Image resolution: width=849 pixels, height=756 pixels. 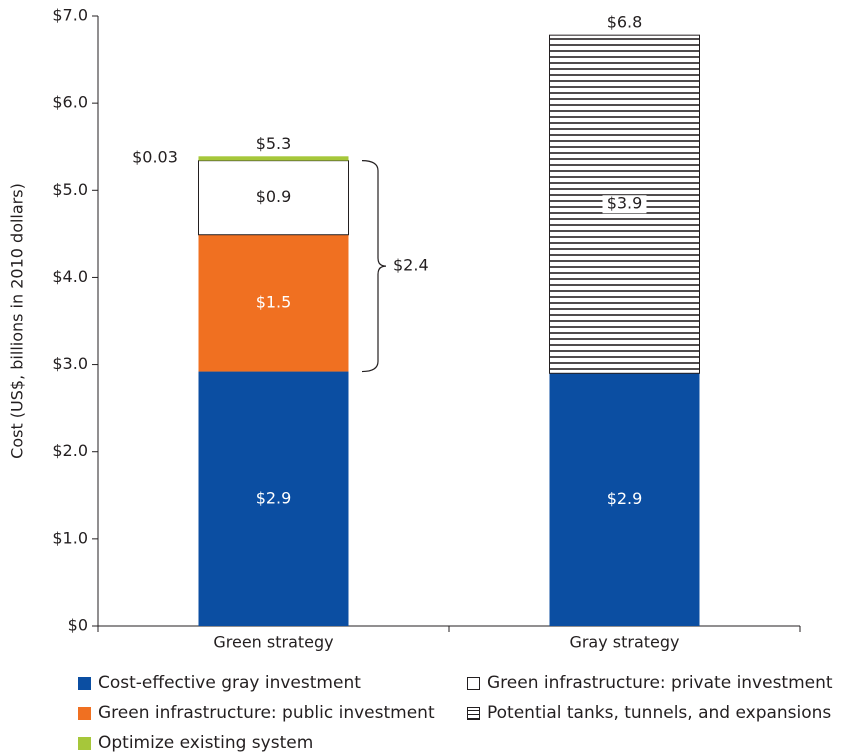 What do you see at coordinates (70, 363) in the screenshot?
I see `y-tick-label: $3.0` at bounding box center [70, 363].